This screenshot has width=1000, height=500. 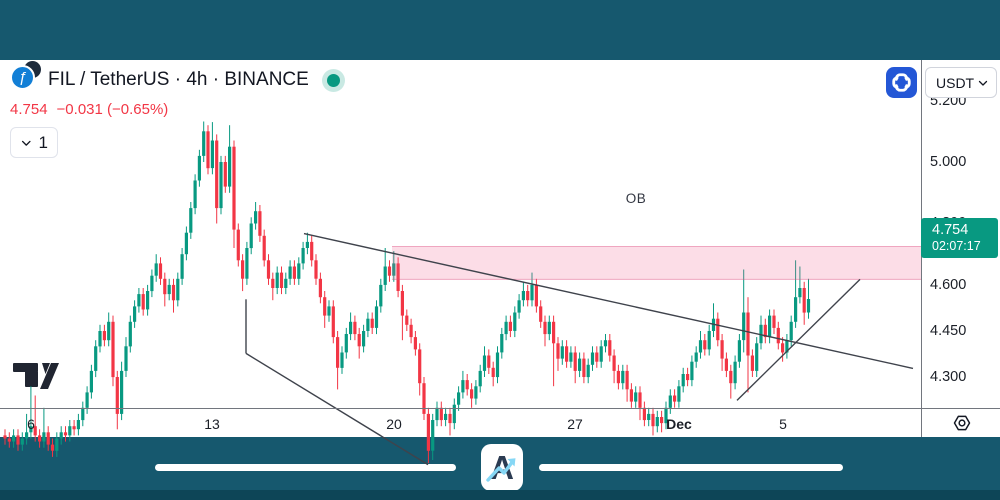 What do you see at coordinates (798, 339) in the screenshot?
I see `trendline-ascending-support` at bounding box center [798, 339].